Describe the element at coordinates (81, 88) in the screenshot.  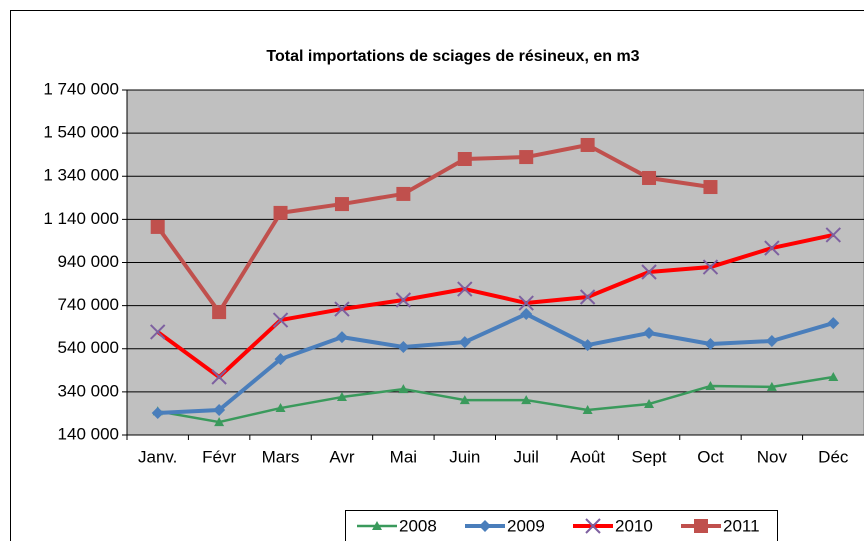
I see `y-tick-label: 1 740 000` at that location.